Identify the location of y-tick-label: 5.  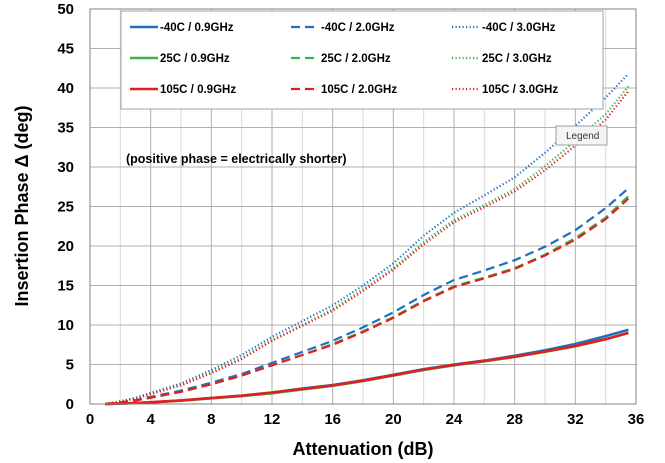
(70, 365).